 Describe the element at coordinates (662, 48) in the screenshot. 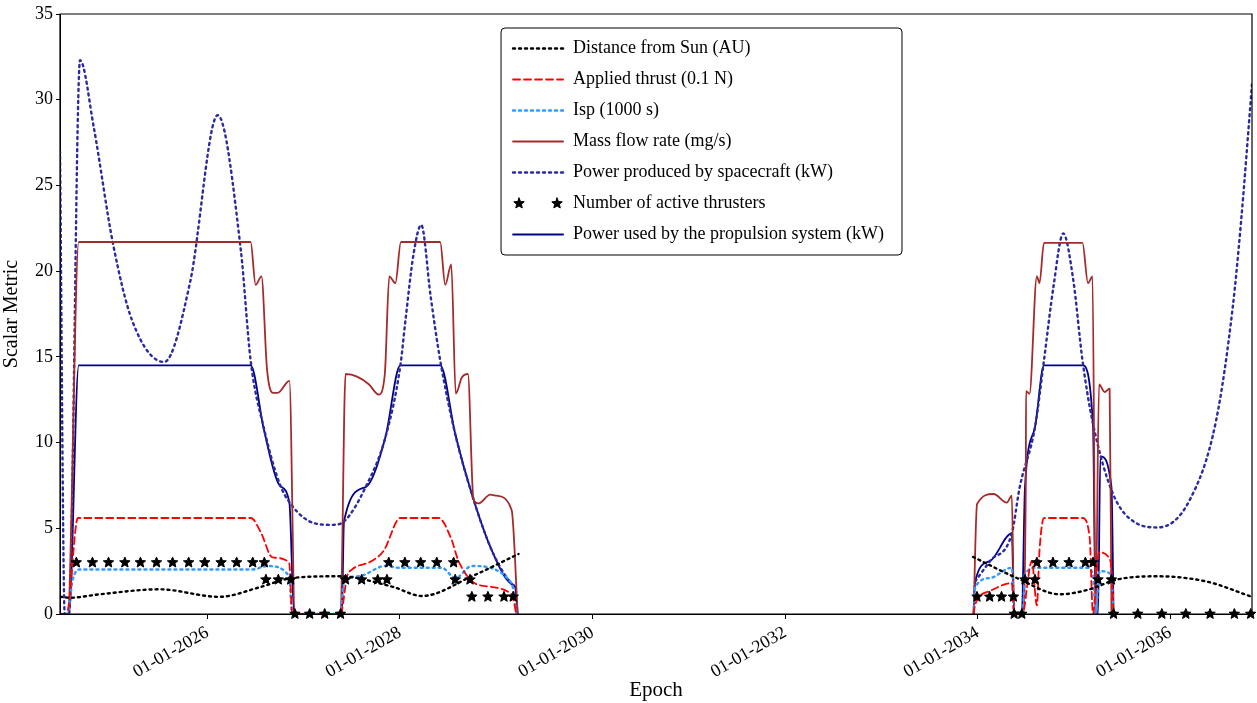

I see `legend-label: Distance from Sun (AU)` at that location.